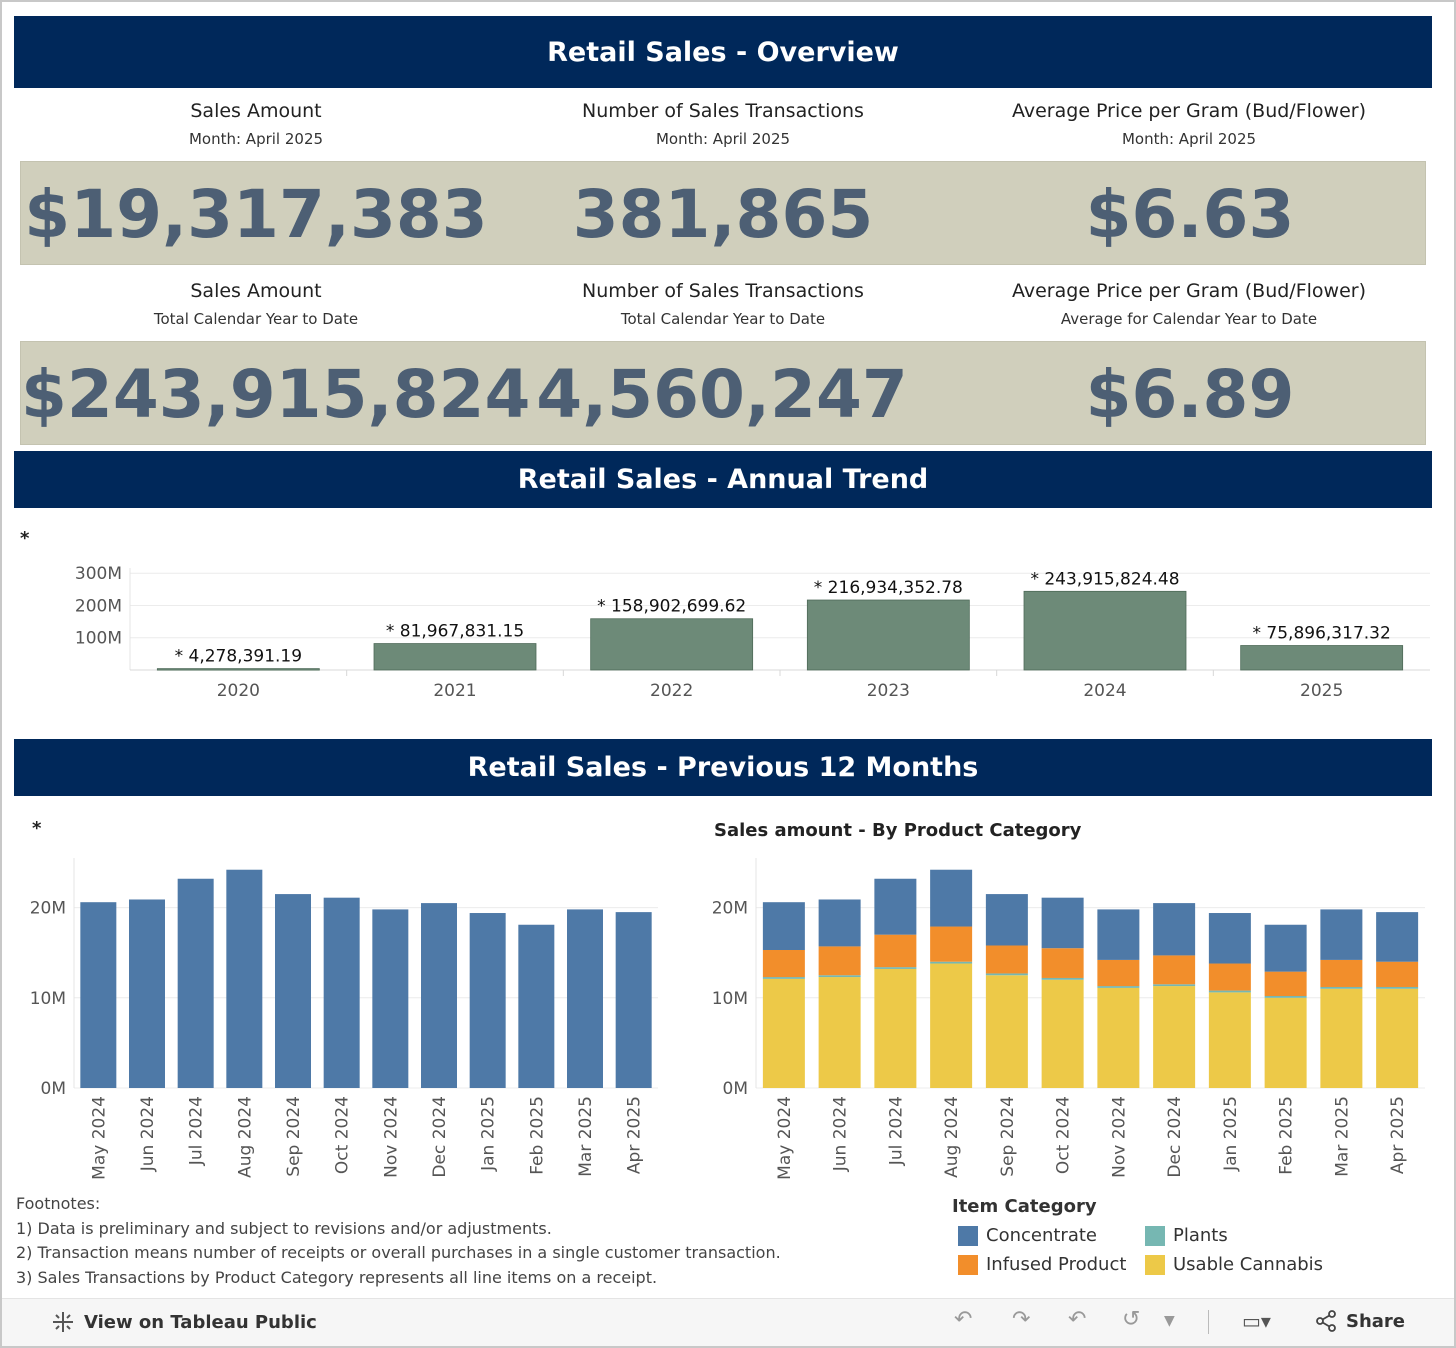  I want to click on kpi-ytd-transactions-value: 4,560,247, so click(722, 394).